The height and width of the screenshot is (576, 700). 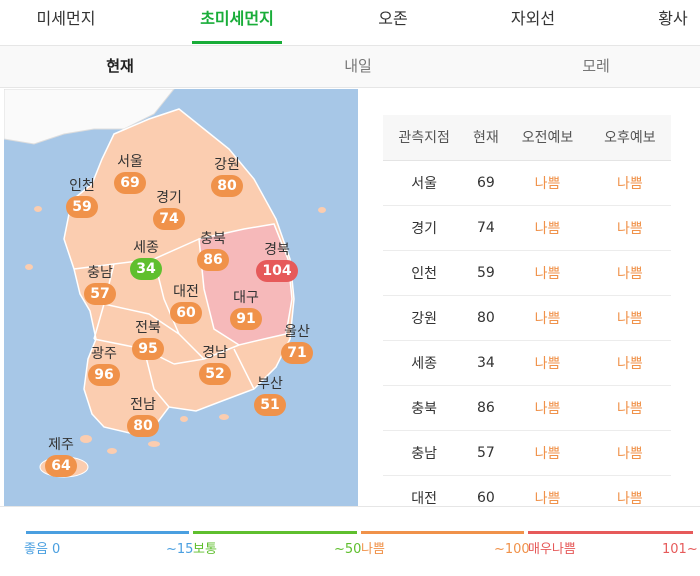 I want to click on table-row: 대전 60 나쁨 나쁨, so click(x=527, y=490).